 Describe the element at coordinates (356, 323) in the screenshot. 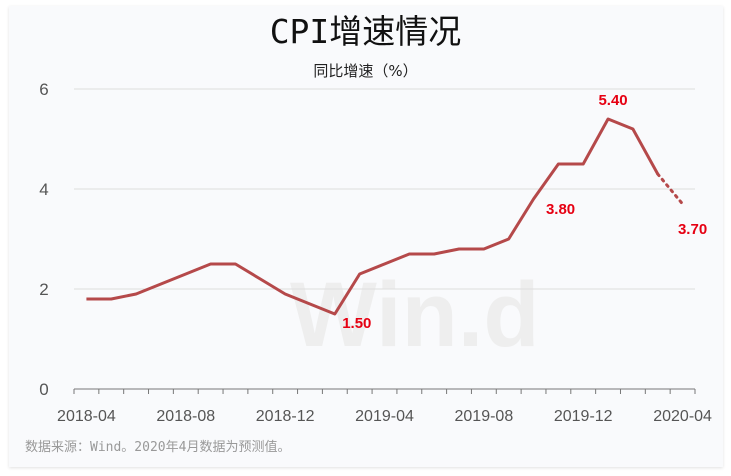

I see `data-label: 1.50` at that location.